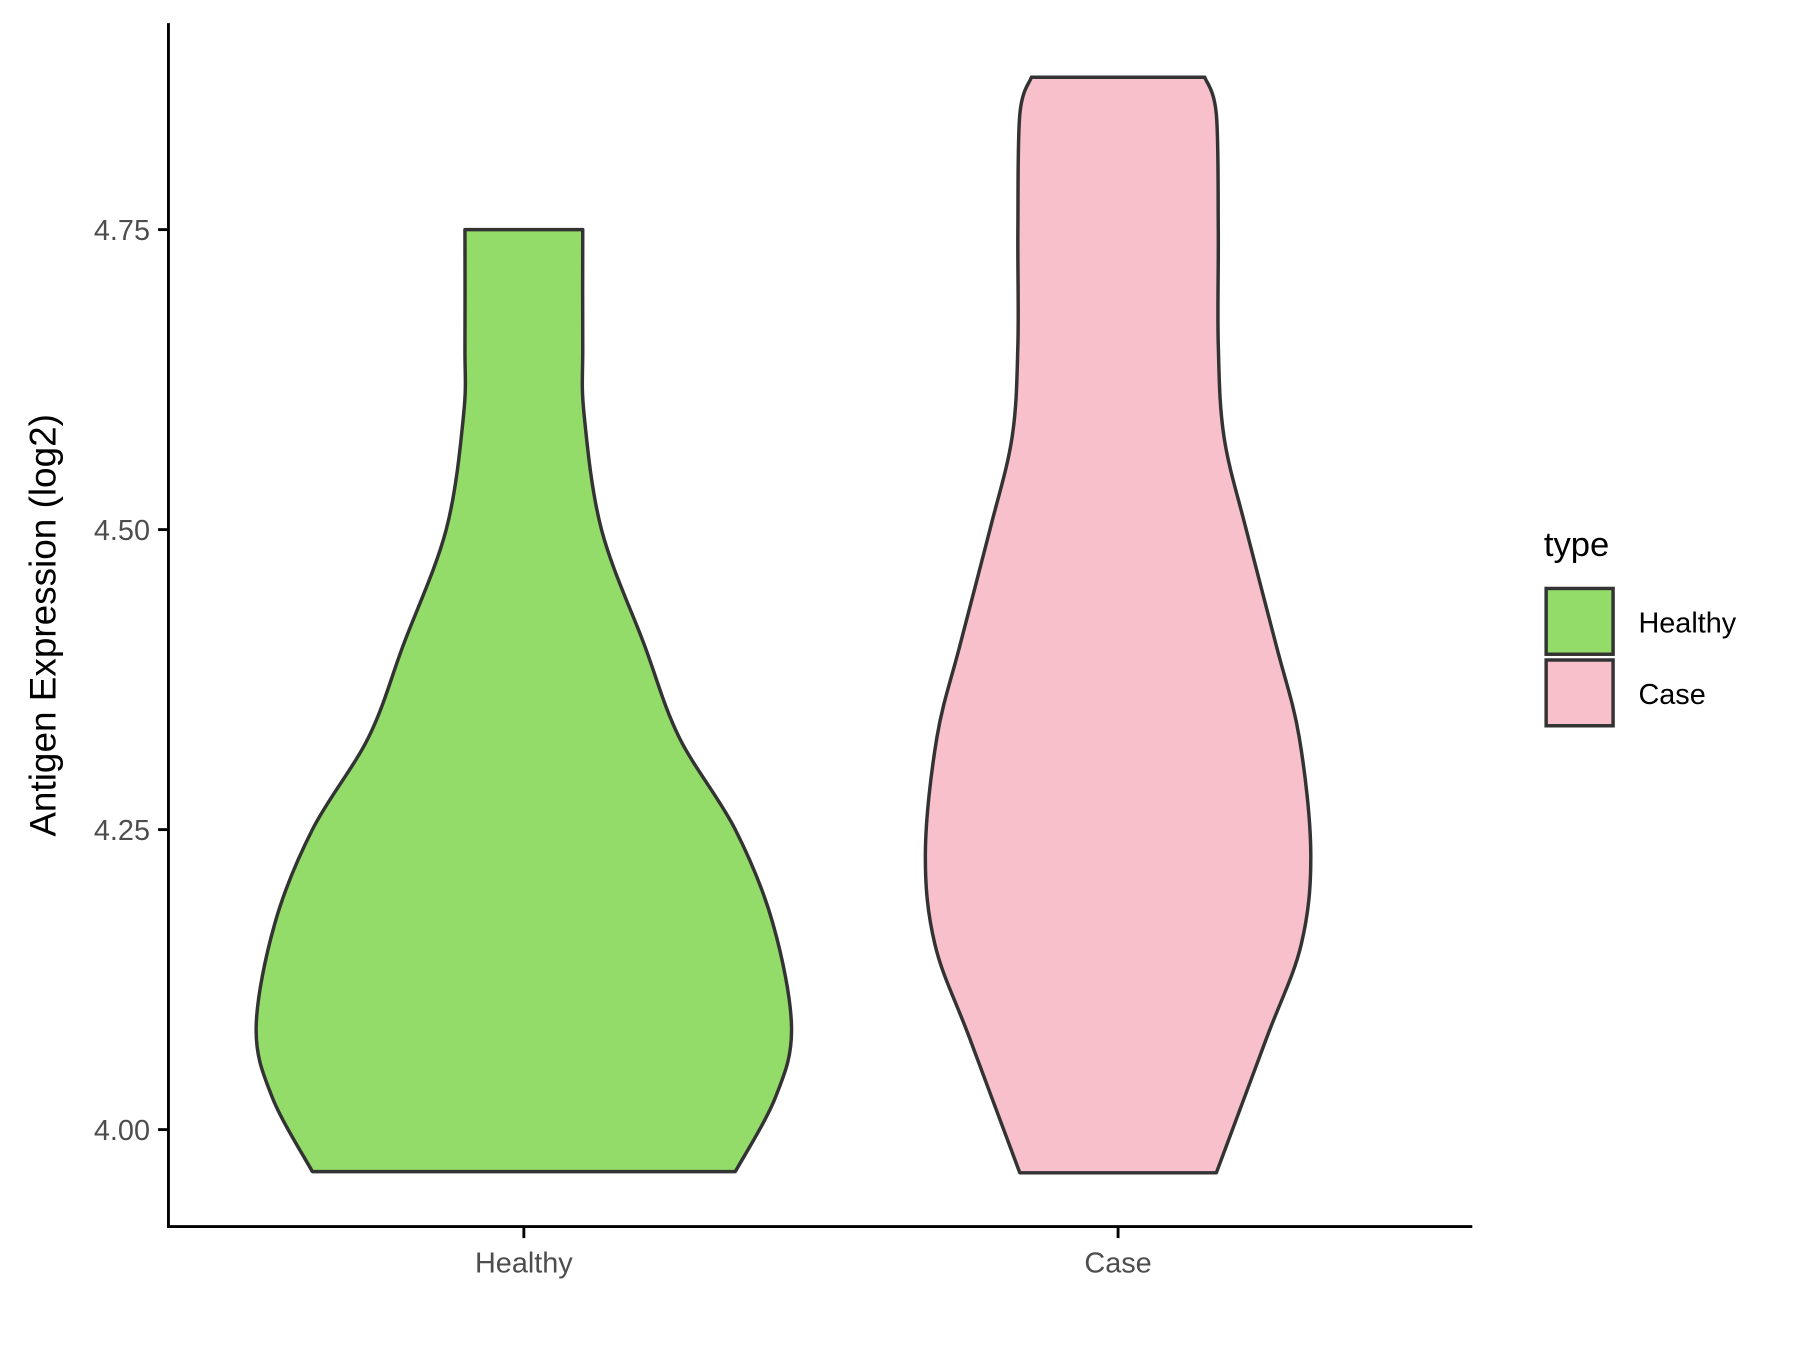 The image size is (1800, 1350). Describe the element at coordinates (1579, 693) in the screenshot. I see `legend-key-case` at that location.